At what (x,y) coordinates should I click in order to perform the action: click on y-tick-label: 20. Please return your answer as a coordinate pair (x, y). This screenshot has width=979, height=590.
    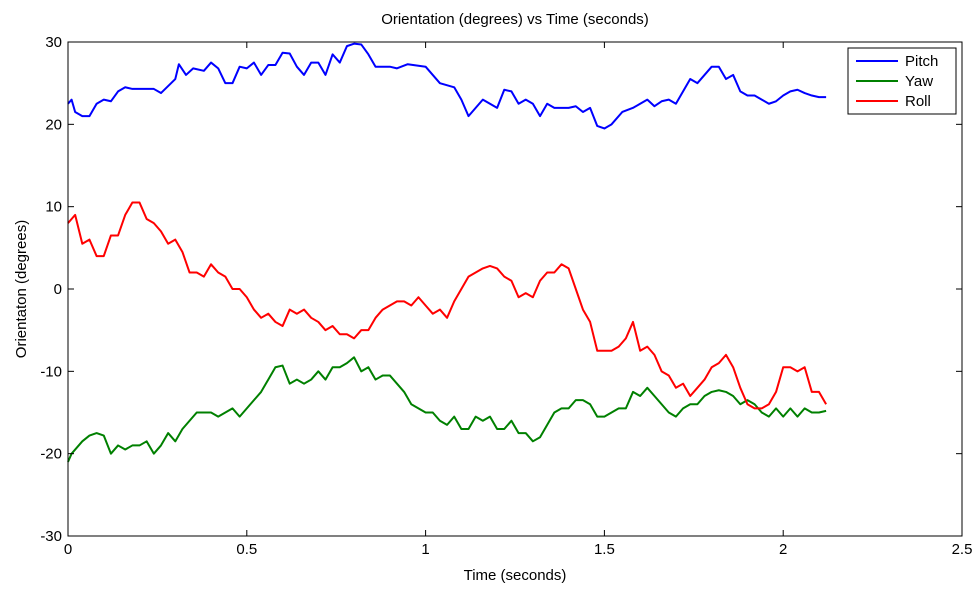
    Looking at the image, I should click on (53, 124).